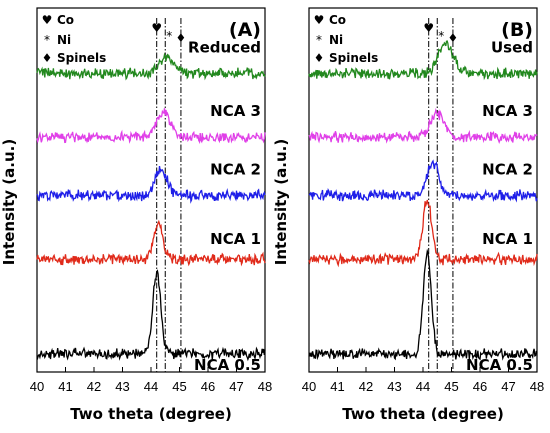 This screenshot has height=433, width=550. Describe the element at coordinates (423, 60) in the screenshot. I see `series-line-used` at that location.